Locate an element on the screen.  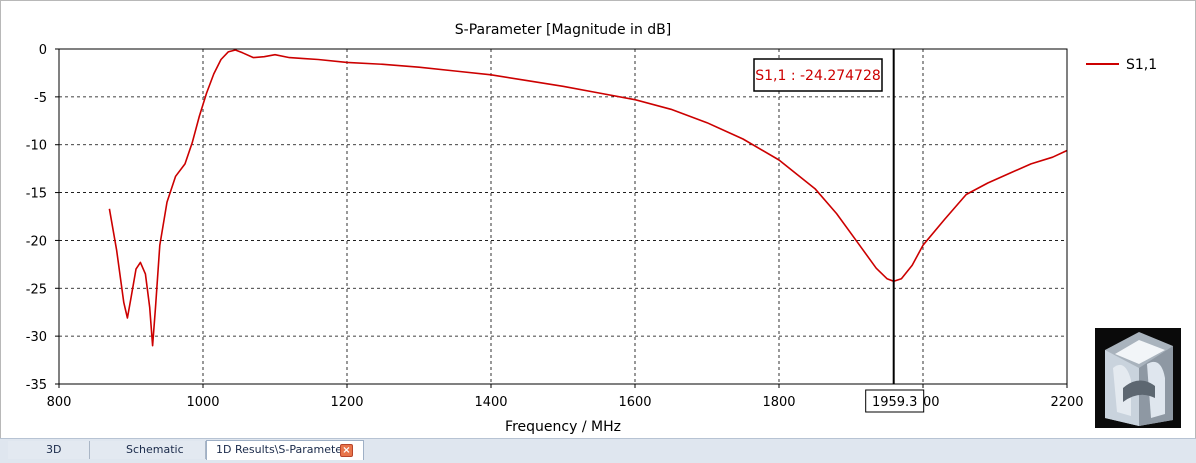
y-tick-label: -20 is located at coordinates (36, 241).